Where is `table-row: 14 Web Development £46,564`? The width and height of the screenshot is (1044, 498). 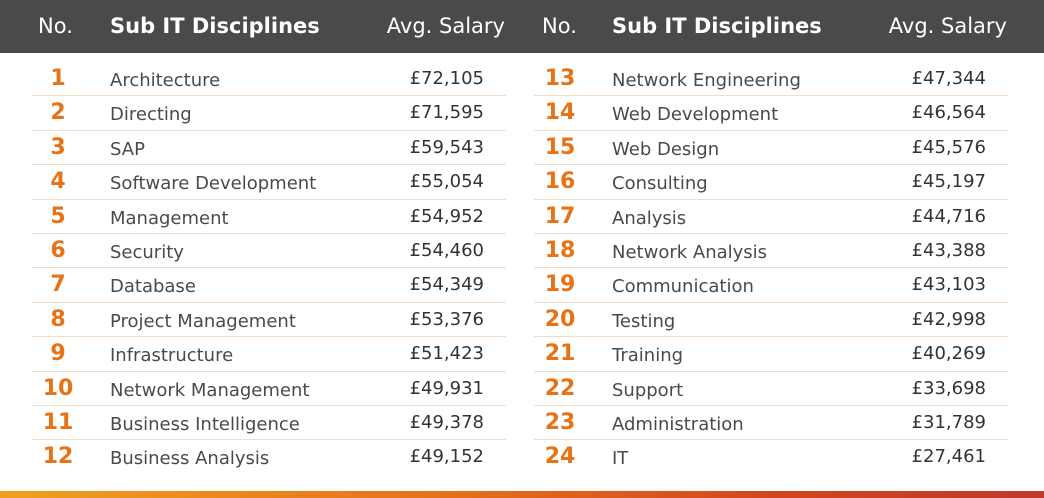
table-row: 14 Web Development £46,564 is located at coordinates (771, 113).